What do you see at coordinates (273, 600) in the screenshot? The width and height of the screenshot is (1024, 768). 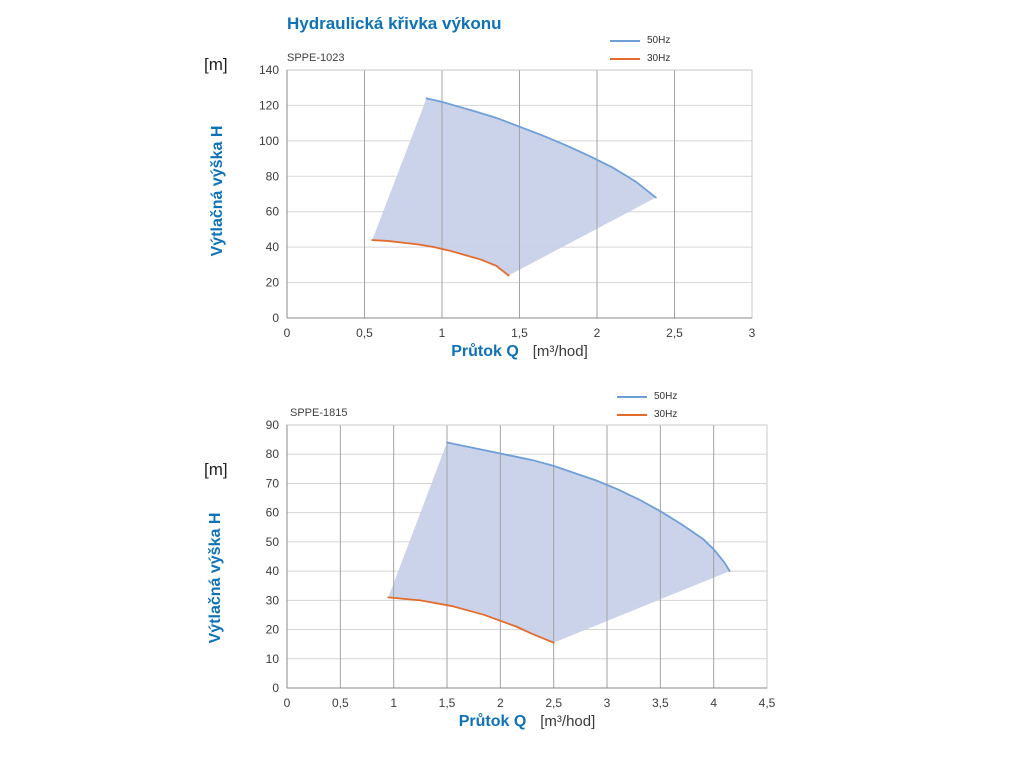 I see `y-tick-label: 30` at bounding box center [273, 600].